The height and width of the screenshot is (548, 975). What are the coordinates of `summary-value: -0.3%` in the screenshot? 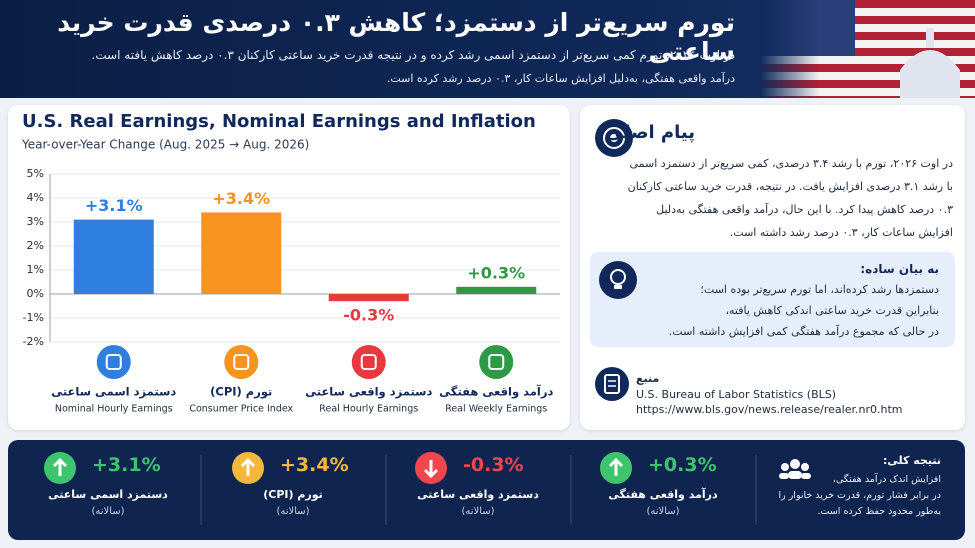 It's located at (493, 465).